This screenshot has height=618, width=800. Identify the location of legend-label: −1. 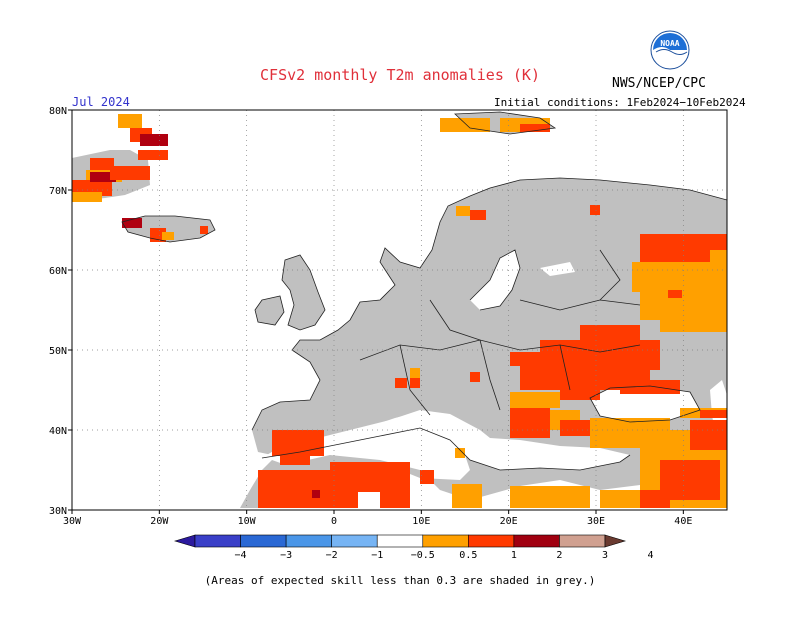
(377, 555).